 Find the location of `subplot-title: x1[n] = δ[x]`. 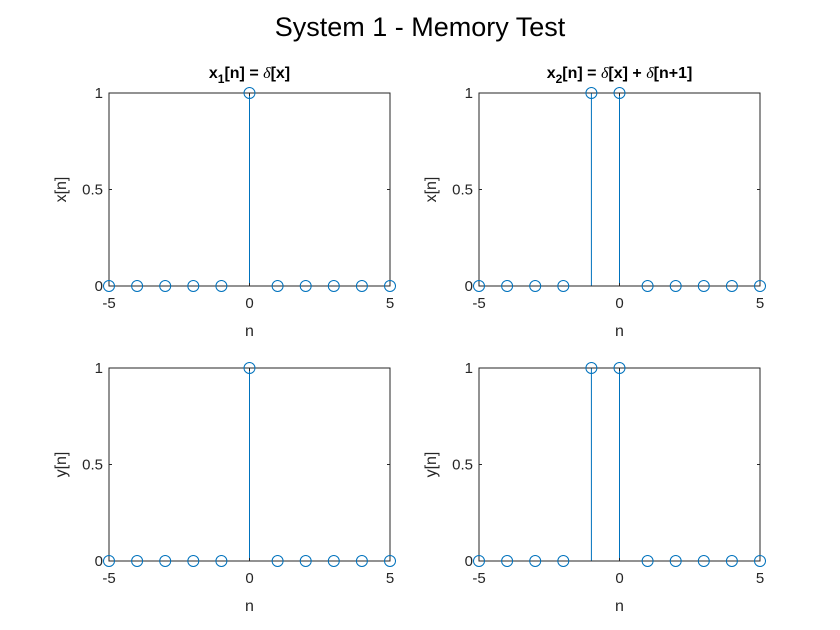

subplot-title: x1[n] = δ[x] is located at coordinates (249, 75).